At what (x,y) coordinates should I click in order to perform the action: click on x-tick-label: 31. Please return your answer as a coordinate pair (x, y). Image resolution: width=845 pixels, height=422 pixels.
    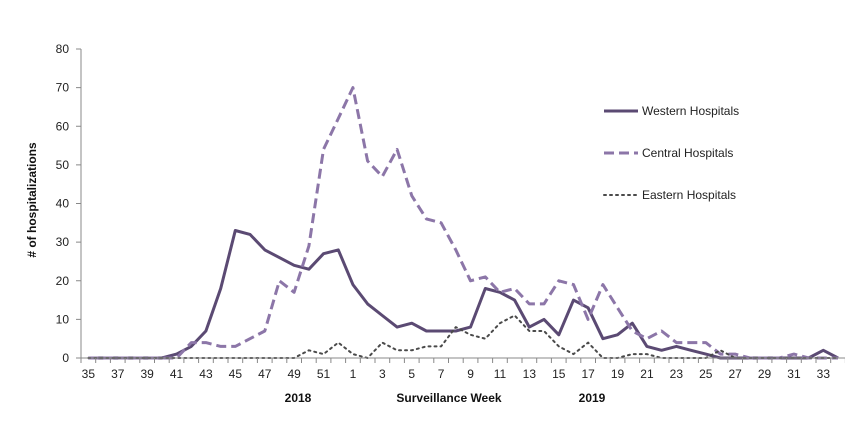
    Looking at the image, I should click on (794, 374).